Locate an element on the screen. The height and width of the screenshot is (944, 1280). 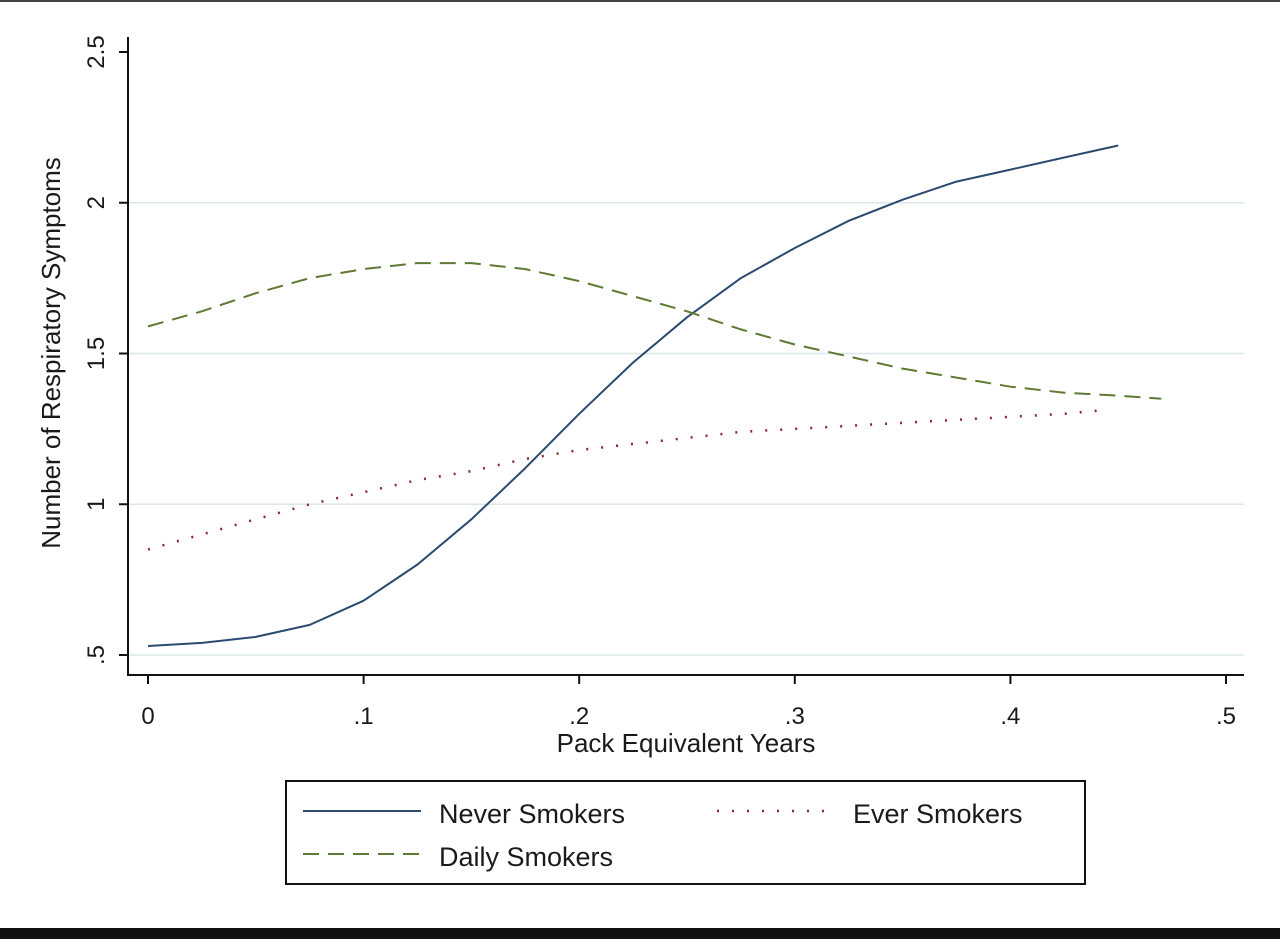
bottom-border-bar is located at coordinates (640, 933).